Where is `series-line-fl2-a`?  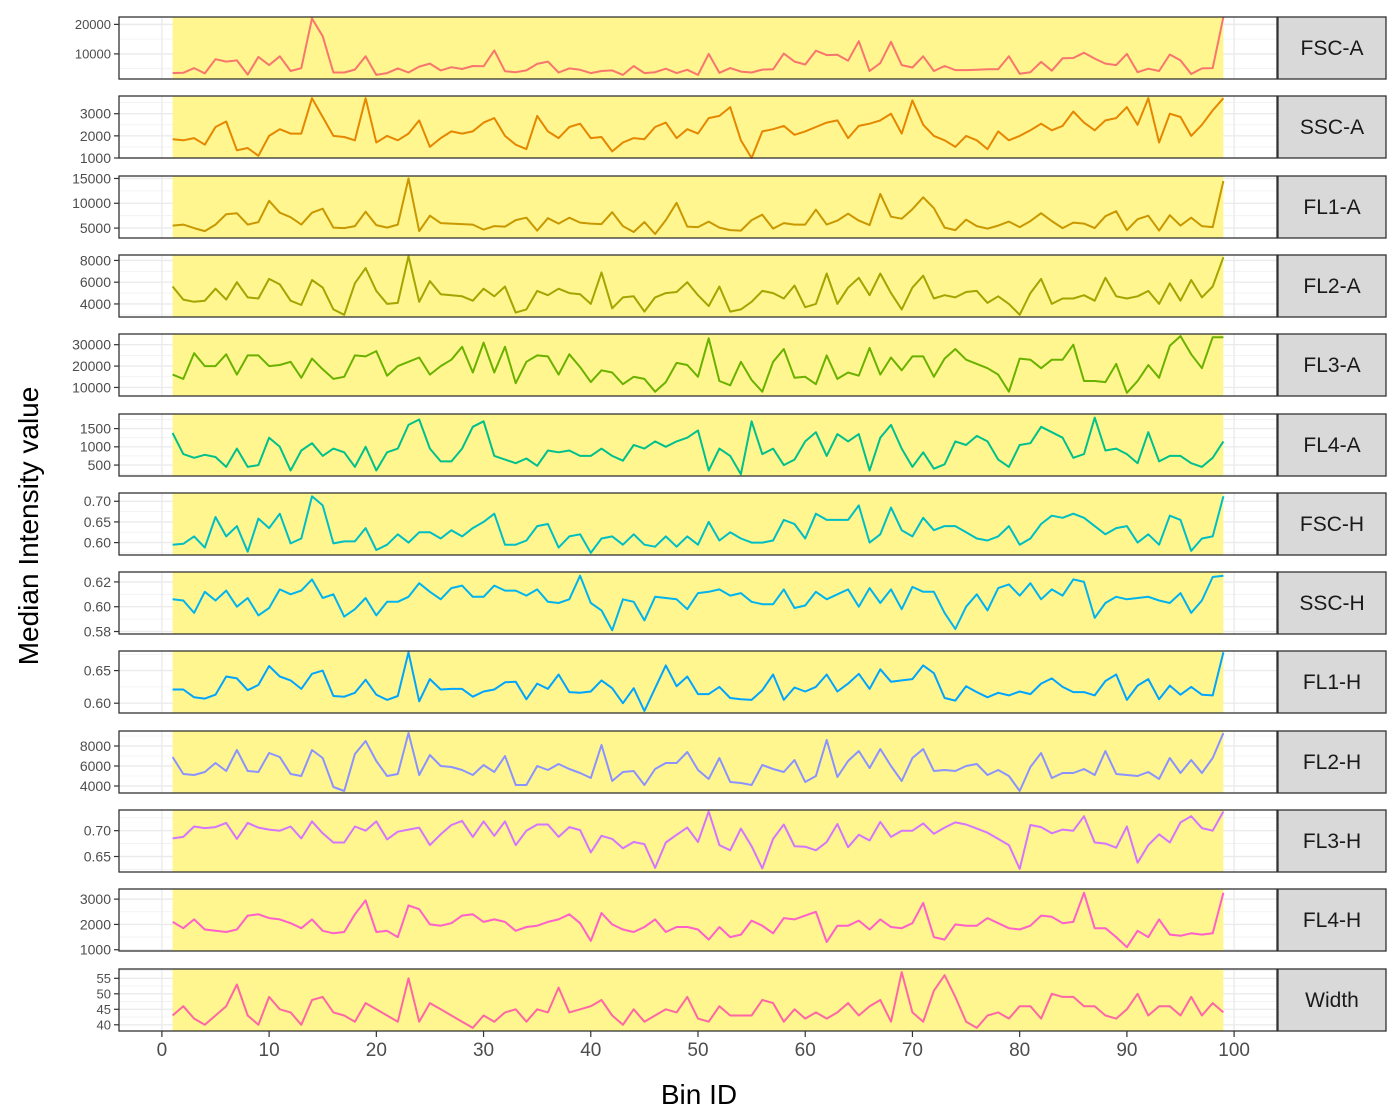 series-line-fl2-a is located at coordinates (698, 285).